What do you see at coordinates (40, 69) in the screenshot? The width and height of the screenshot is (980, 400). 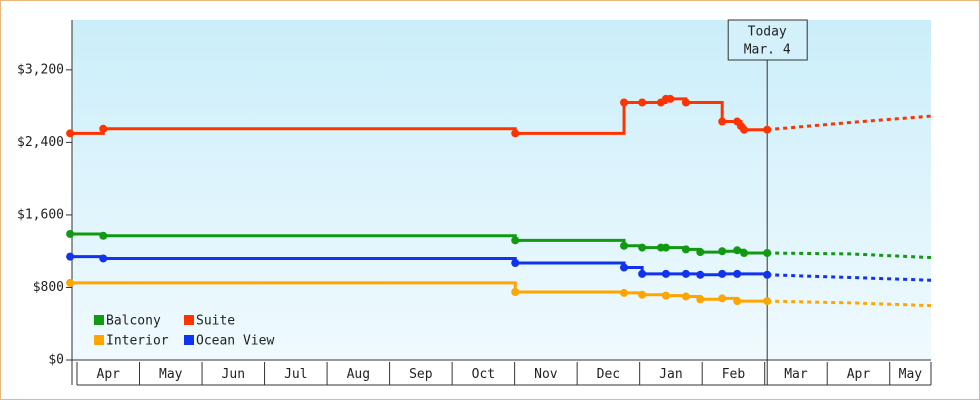 I see `y-tick-label: $3,200` at bounding box center [40, 69].